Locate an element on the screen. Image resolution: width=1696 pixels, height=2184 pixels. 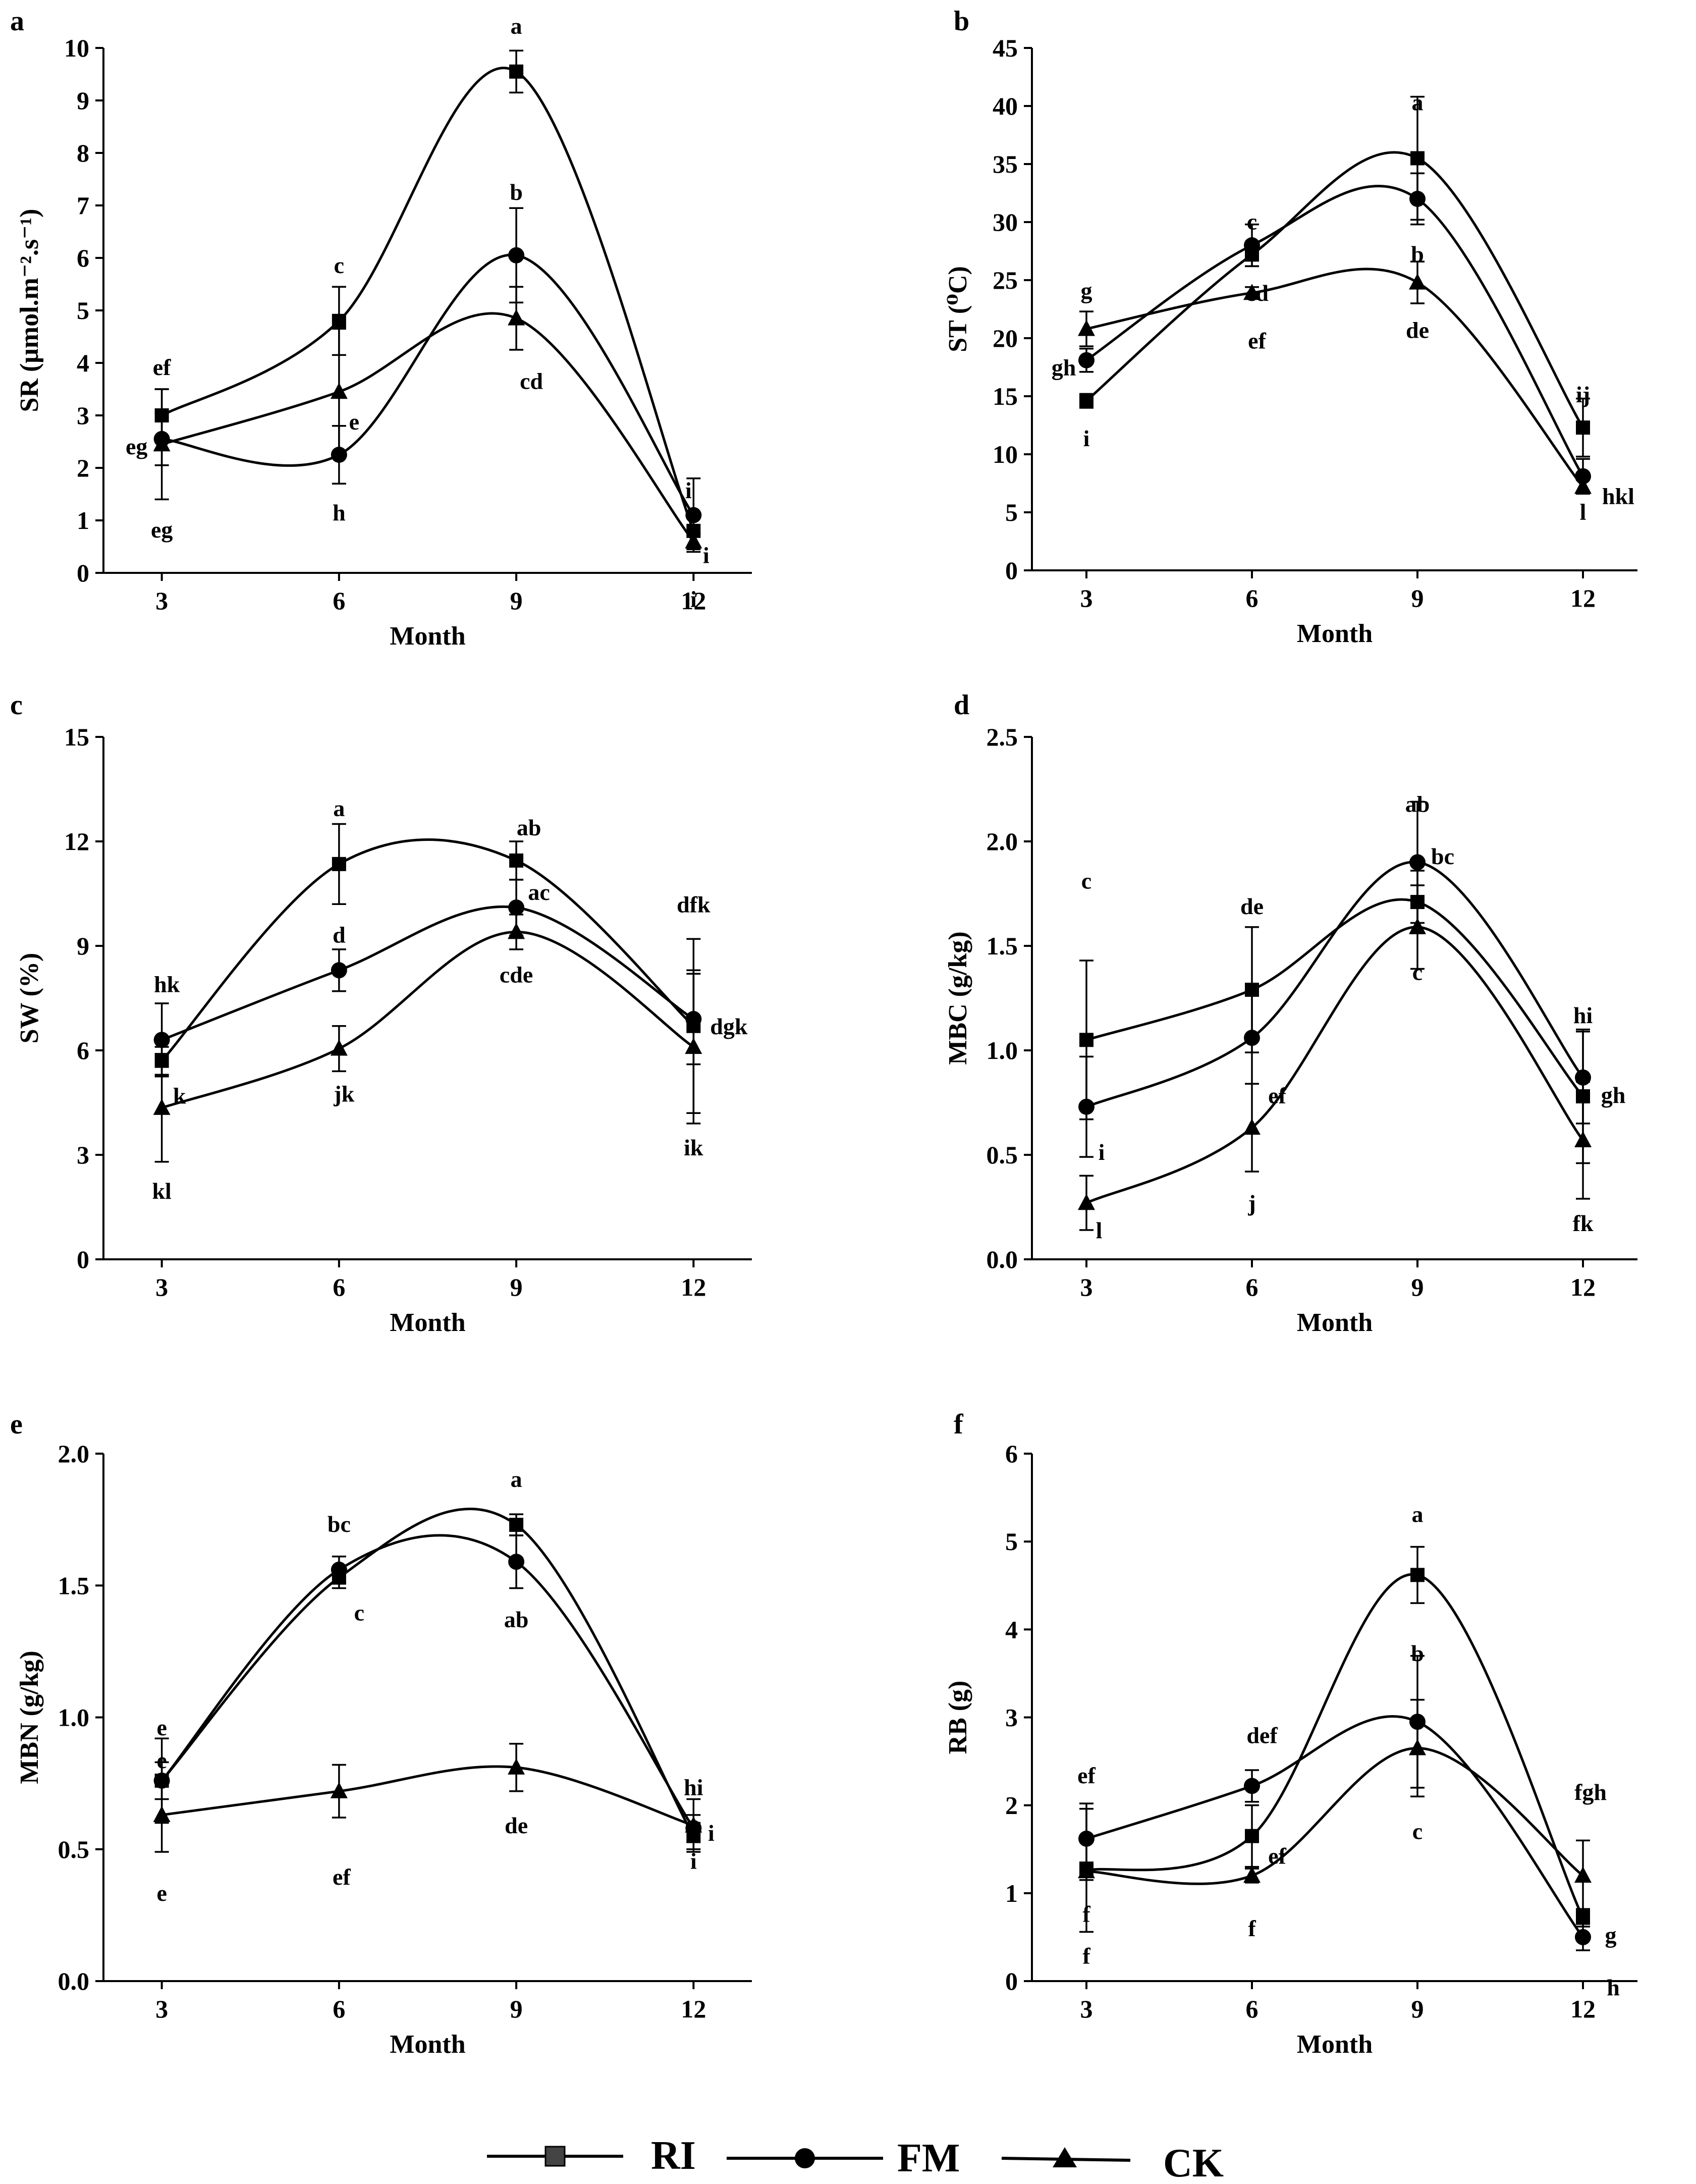
y-tick-label: 15 is located at coordinates (77, 737).